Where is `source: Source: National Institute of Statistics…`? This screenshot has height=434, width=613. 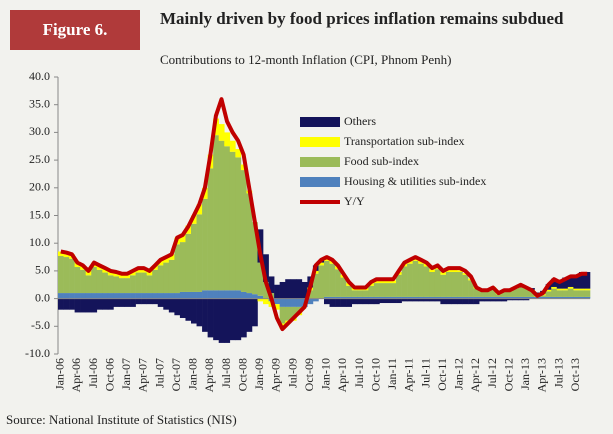 source: Source: National Institute of Statistics… is located at coordinates (121, 419).